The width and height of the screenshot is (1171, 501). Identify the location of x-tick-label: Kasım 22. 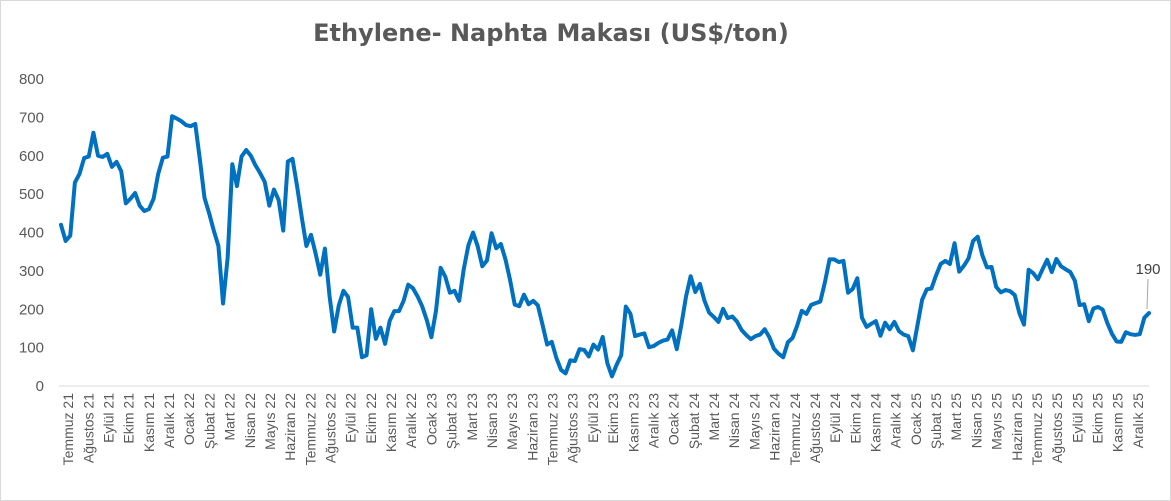
(391, 422).